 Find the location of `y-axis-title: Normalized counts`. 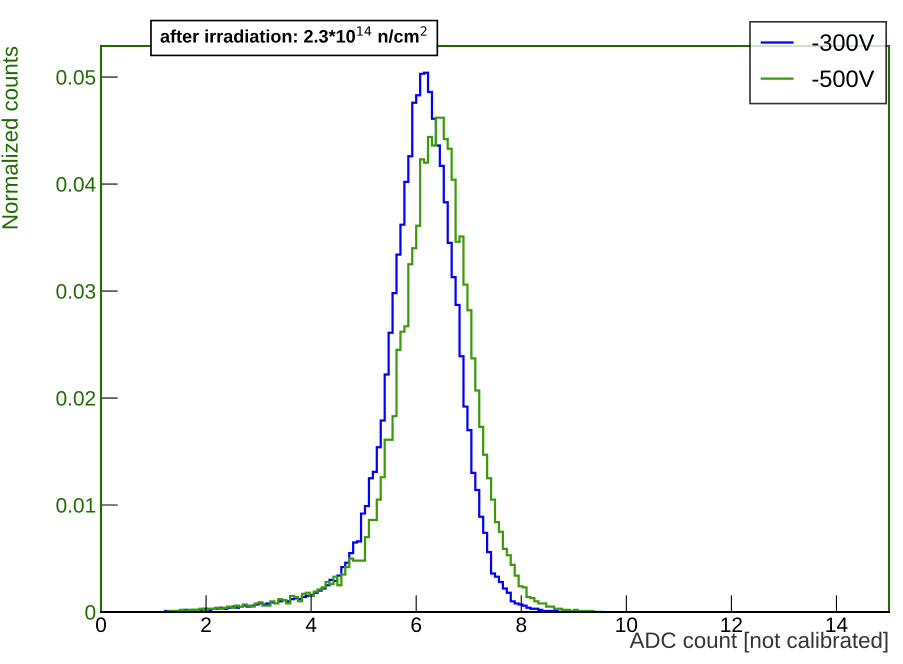

y-axis-title: Normalized counts is located at coordinates (9, 137).